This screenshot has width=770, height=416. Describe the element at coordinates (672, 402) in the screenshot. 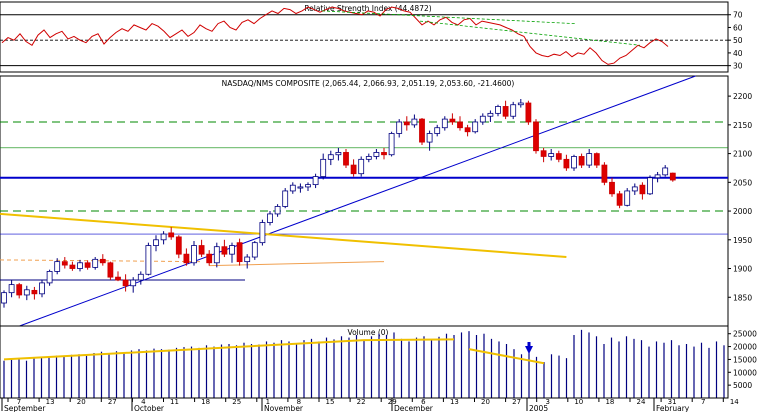

I see `x-tick-31: 31` at that location.